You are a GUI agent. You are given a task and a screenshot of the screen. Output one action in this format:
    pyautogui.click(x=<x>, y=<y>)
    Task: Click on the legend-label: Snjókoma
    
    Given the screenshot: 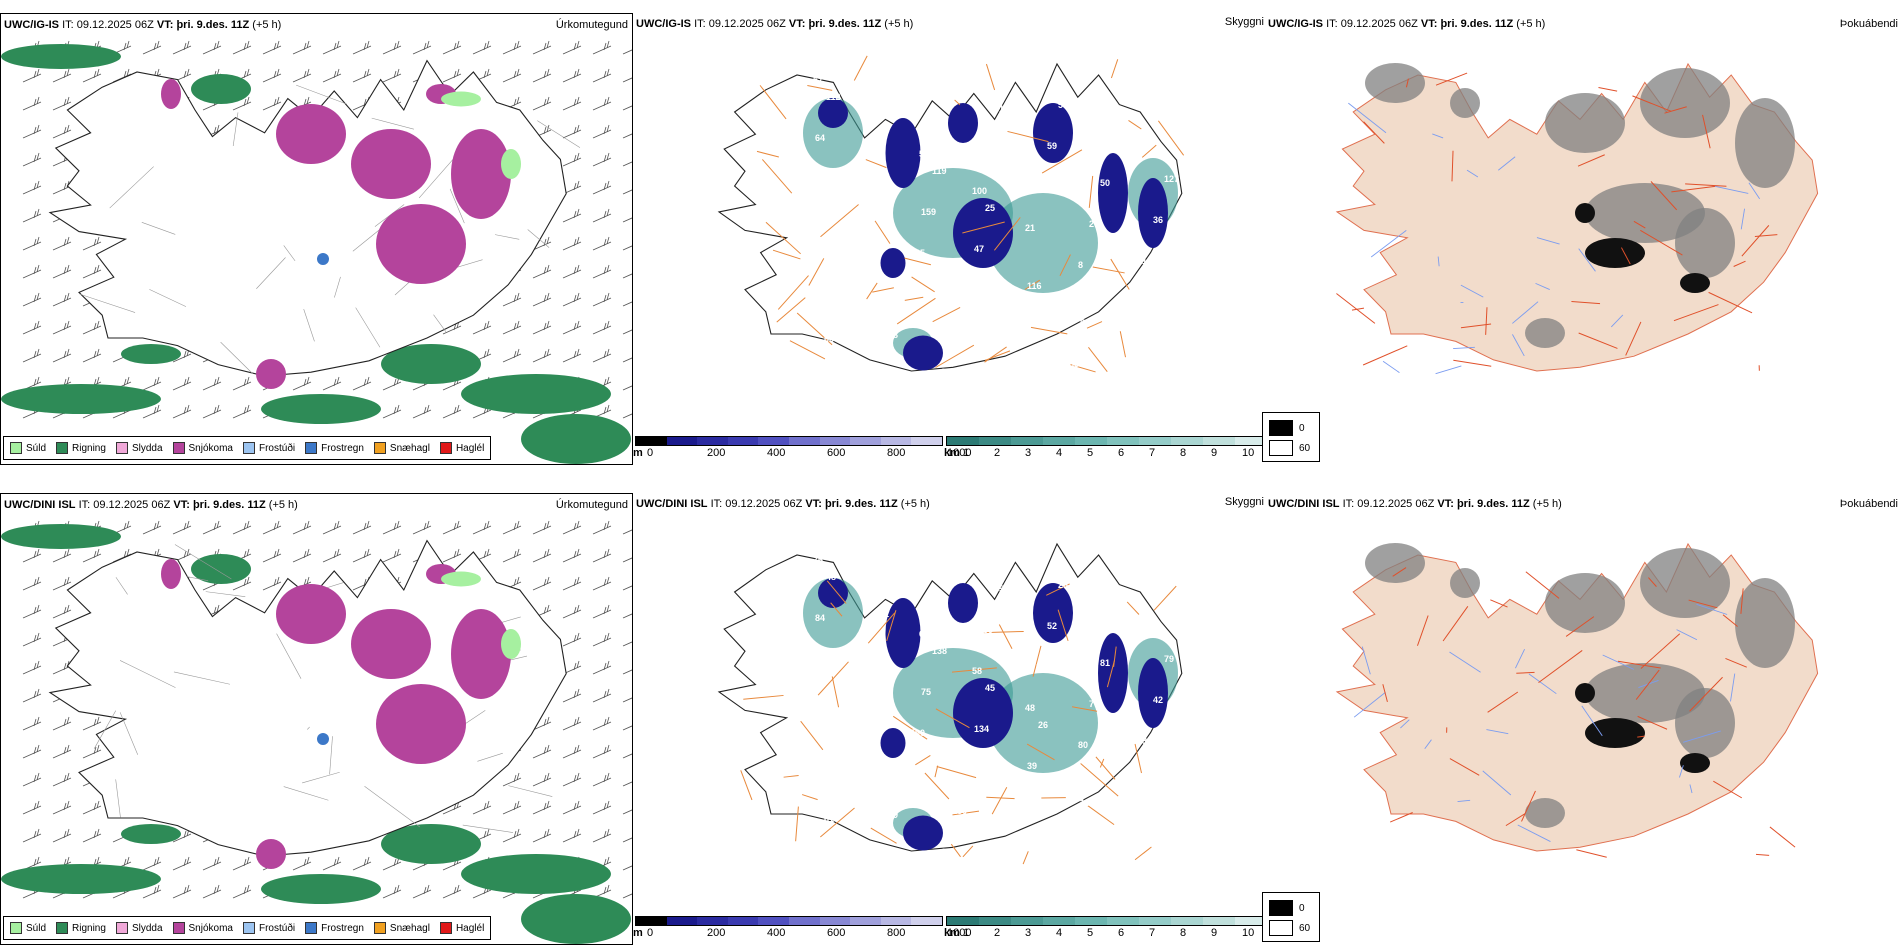 What is the action you would take?
    pyautogui.click(x=210, y=448)
    